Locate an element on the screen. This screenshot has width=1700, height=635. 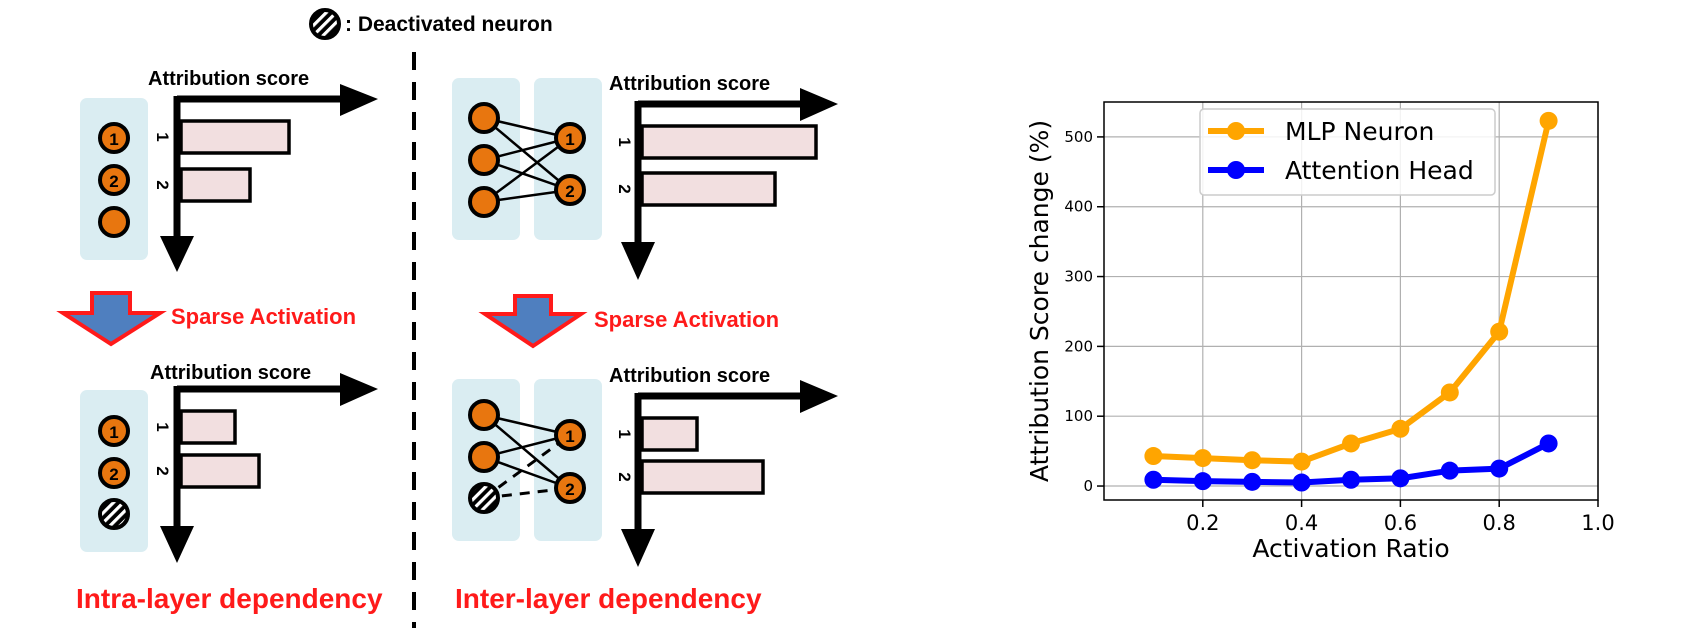
intra-bottom-neuron-1: 1 is located at coordinates (114, 431).